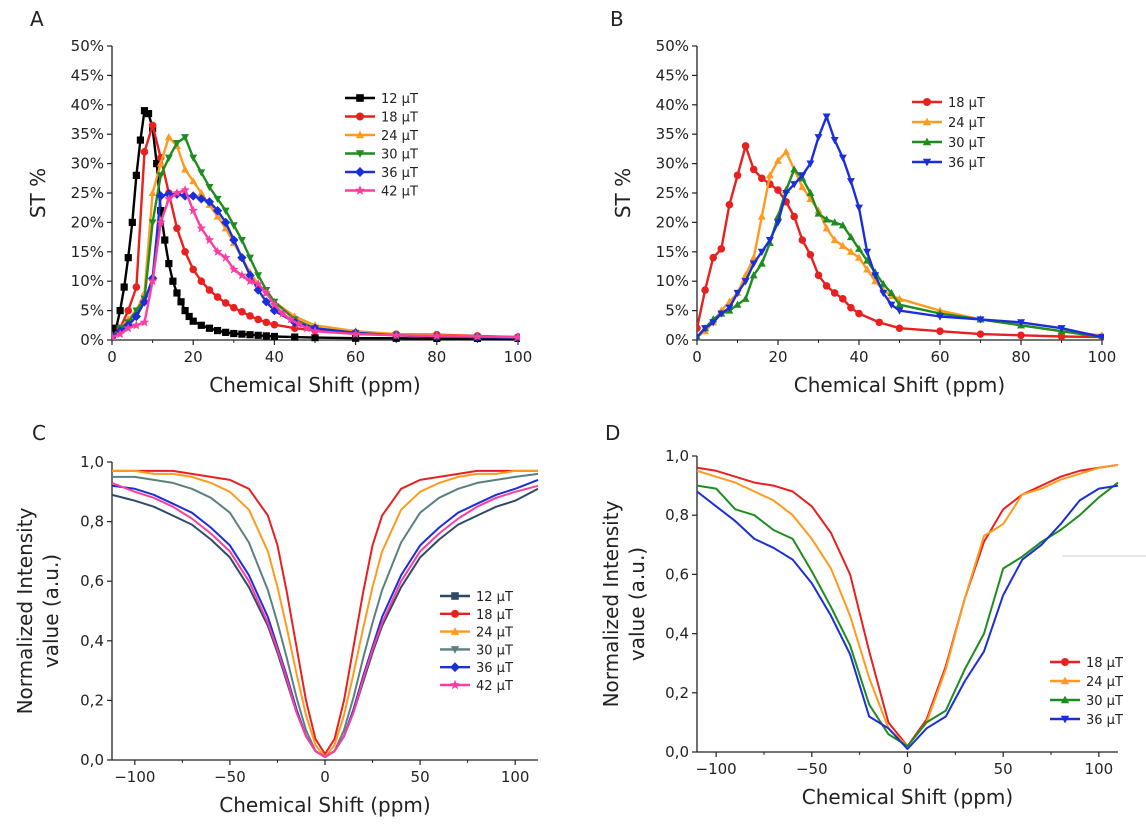 The height and width of the screenshot is (829, 1146). What do you see at coordinates (494, 668) in the screenshot?
I see `panel-c-legend-label: 36 μT` at bounding box center [494, 668].